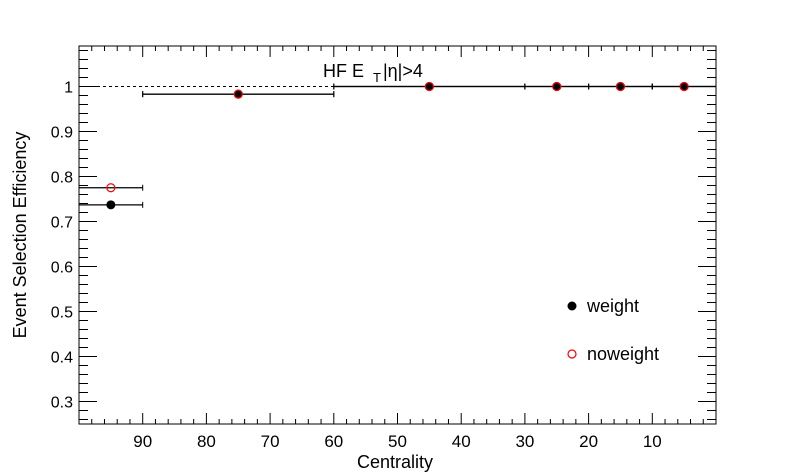  Describe the element at coordinates (403, 71) in the screenshot. I see `chart-title-suffix: |η|>4` at that location.